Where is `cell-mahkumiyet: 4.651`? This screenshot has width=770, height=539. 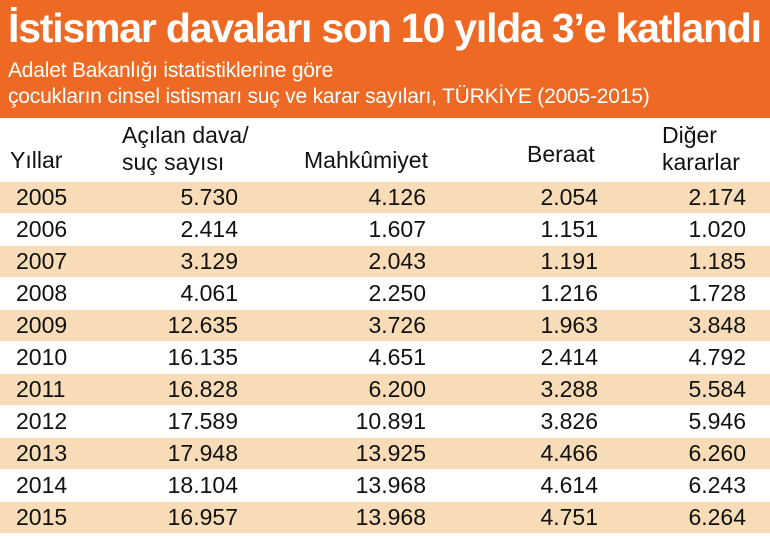 cell-mahkumiyet: 4.651 is located at coordinates (397, 357).